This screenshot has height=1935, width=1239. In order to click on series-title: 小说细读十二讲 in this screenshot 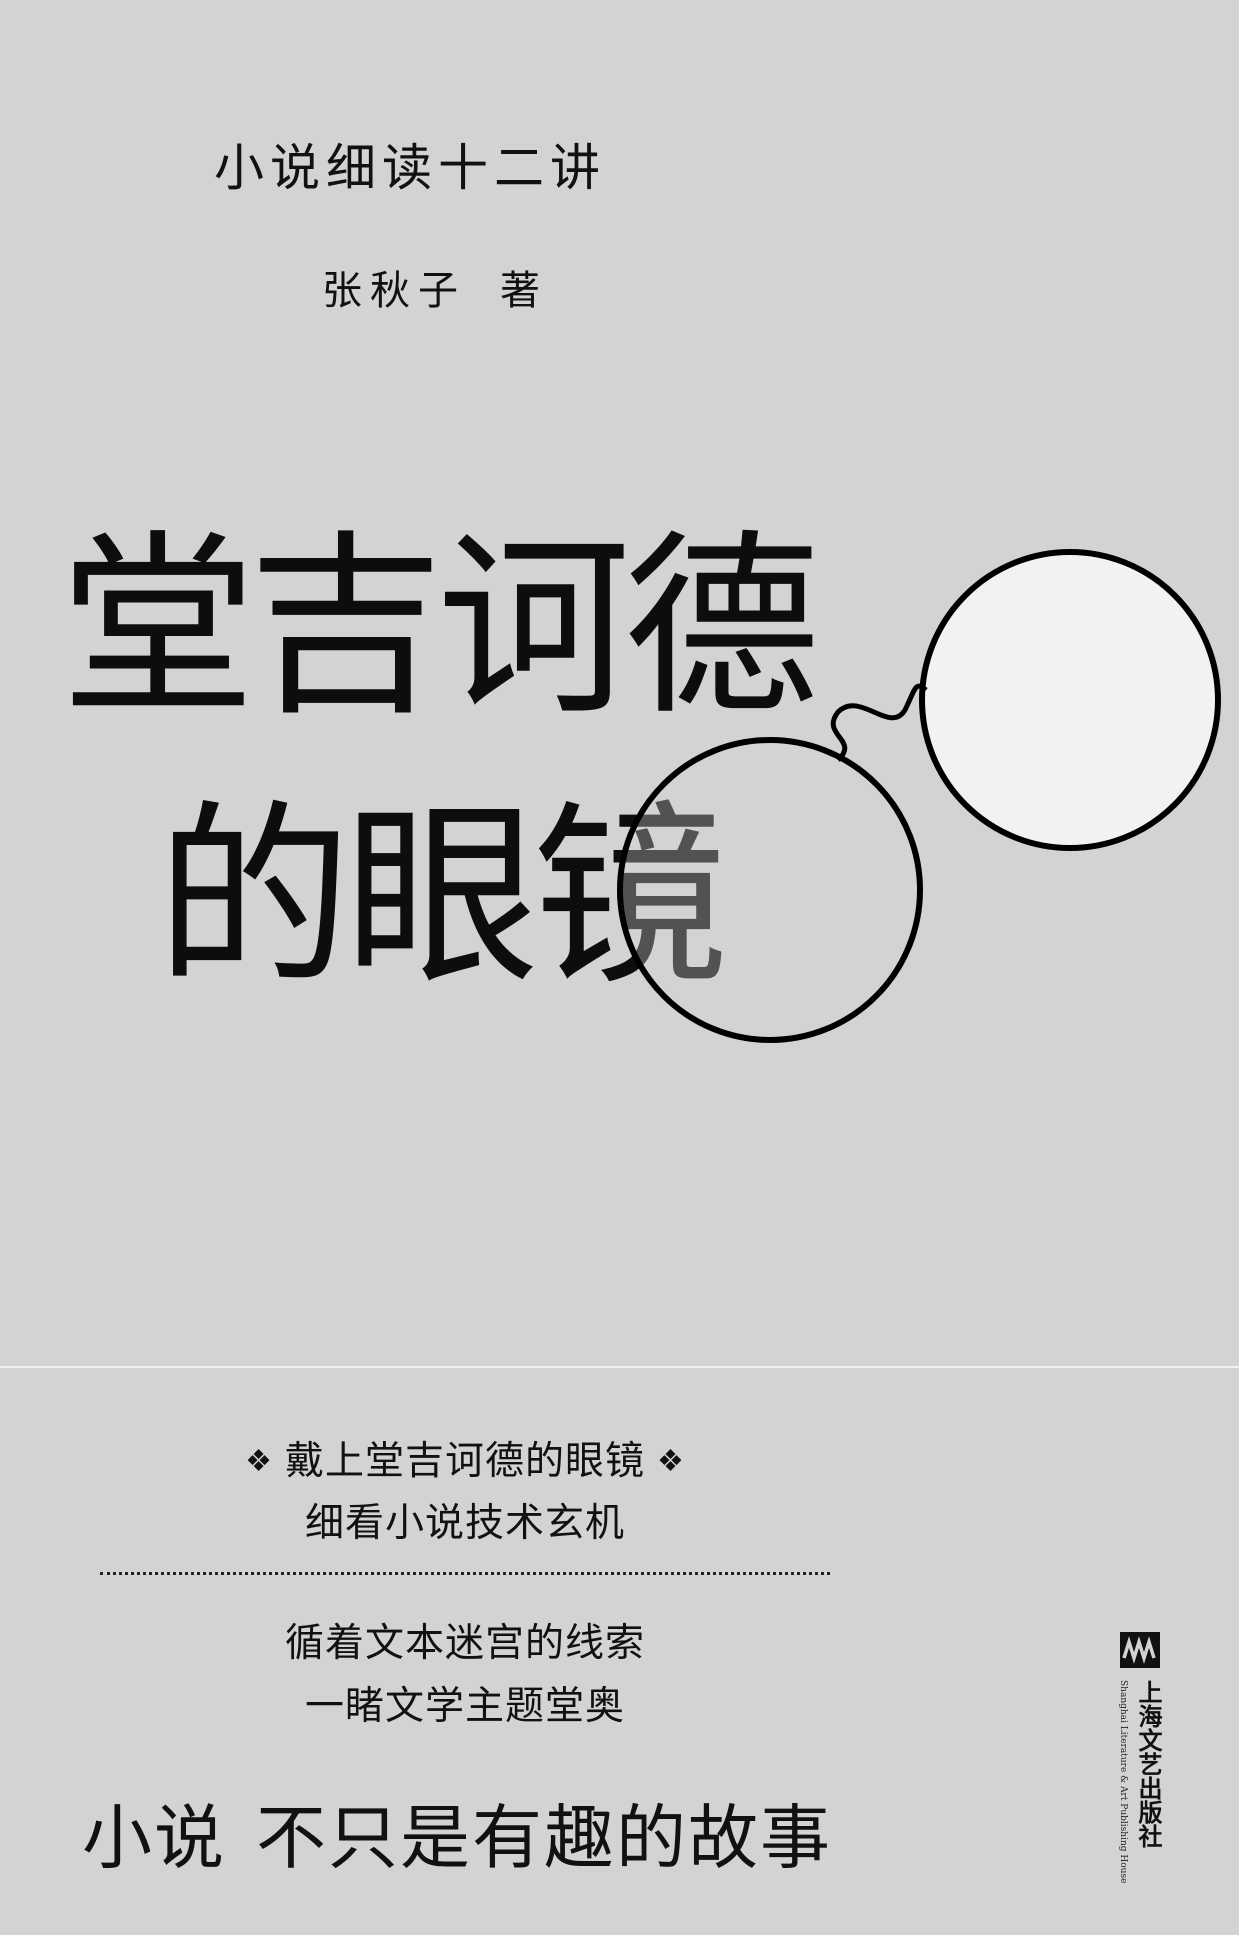, I will do `click(410, 168)`.